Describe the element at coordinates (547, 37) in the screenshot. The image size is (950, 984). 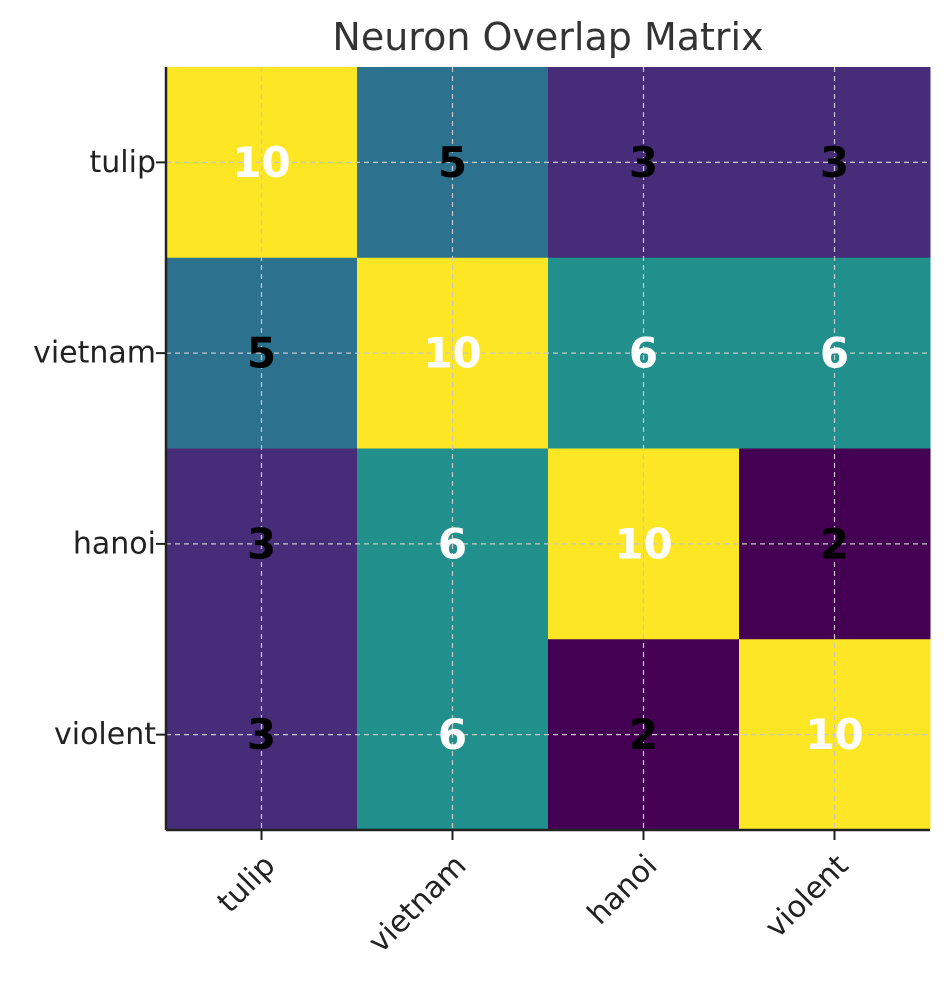
I see `chart-title: Neuron Overlap Matrix` at that location.